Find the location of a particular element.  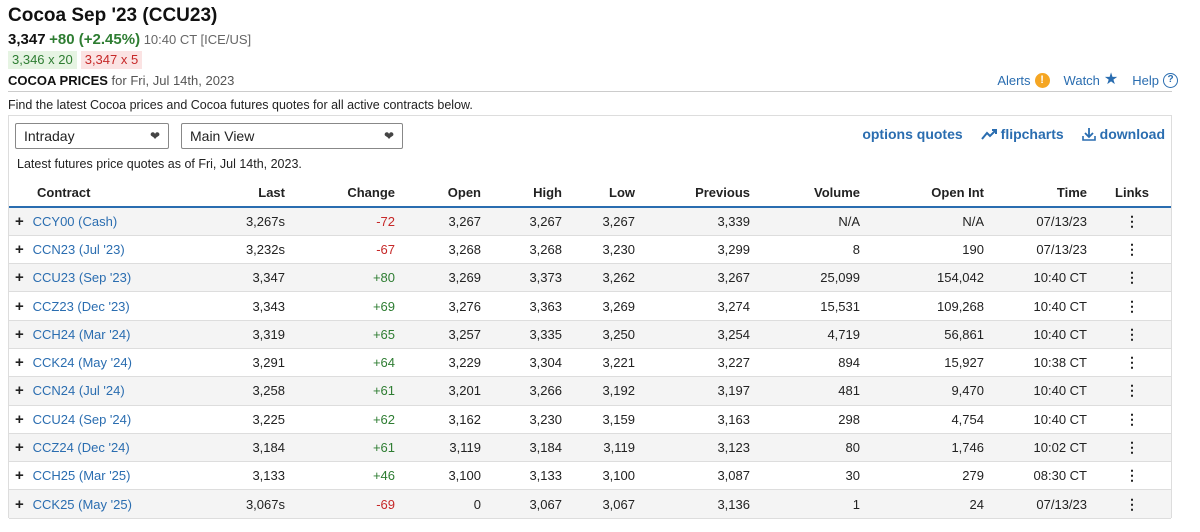

volume-cell: 15,531 is located at coordinates (811, 306).